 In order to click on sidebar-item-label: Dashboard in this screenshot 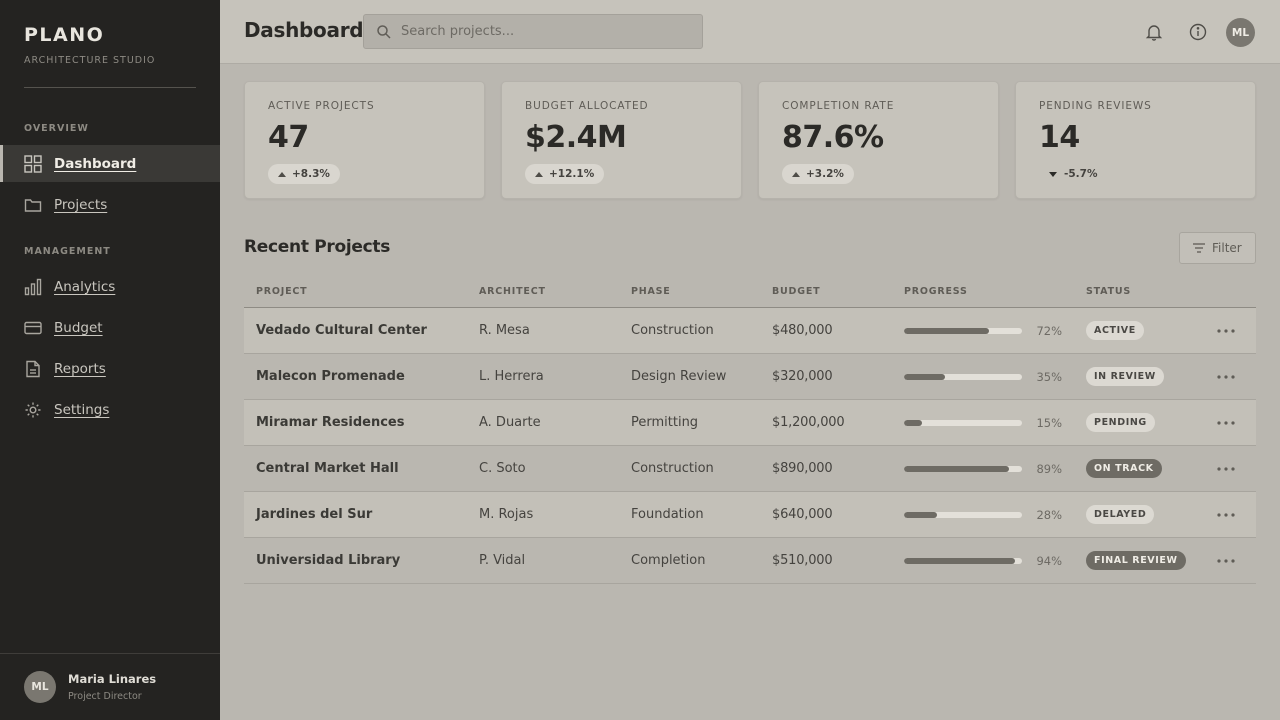, I will do `click(95, 163)`.